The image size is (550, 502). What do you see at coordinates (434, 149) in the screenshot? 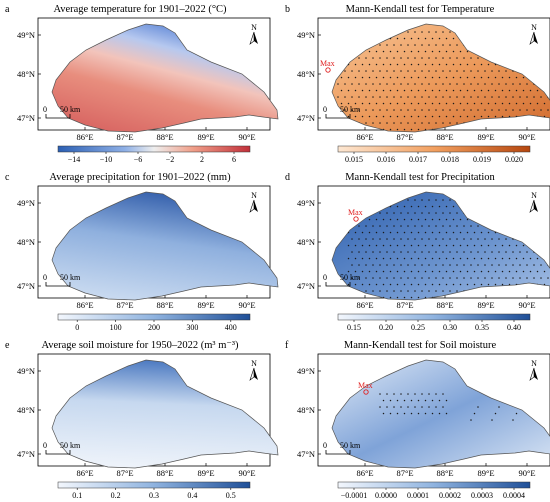
I see `colorbar` at bounding box center [434, 149].